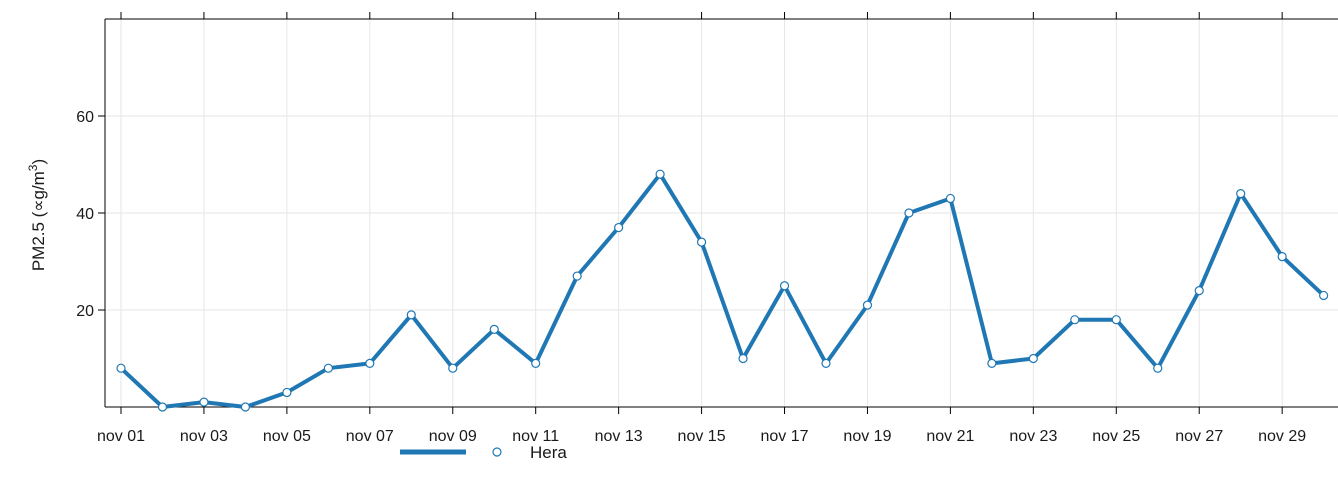 This screenshot has width=1338, height=492. Describe the element at coordinates (1199, 436) in the screenshot. I see `x-tick-label: nov 27` at that location.